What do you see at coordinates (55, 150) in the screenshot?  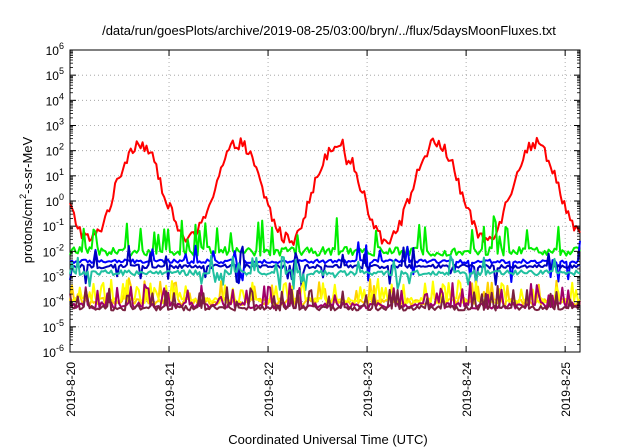 I see `y-tick-label: 10²` at bounding box center [55, 150].